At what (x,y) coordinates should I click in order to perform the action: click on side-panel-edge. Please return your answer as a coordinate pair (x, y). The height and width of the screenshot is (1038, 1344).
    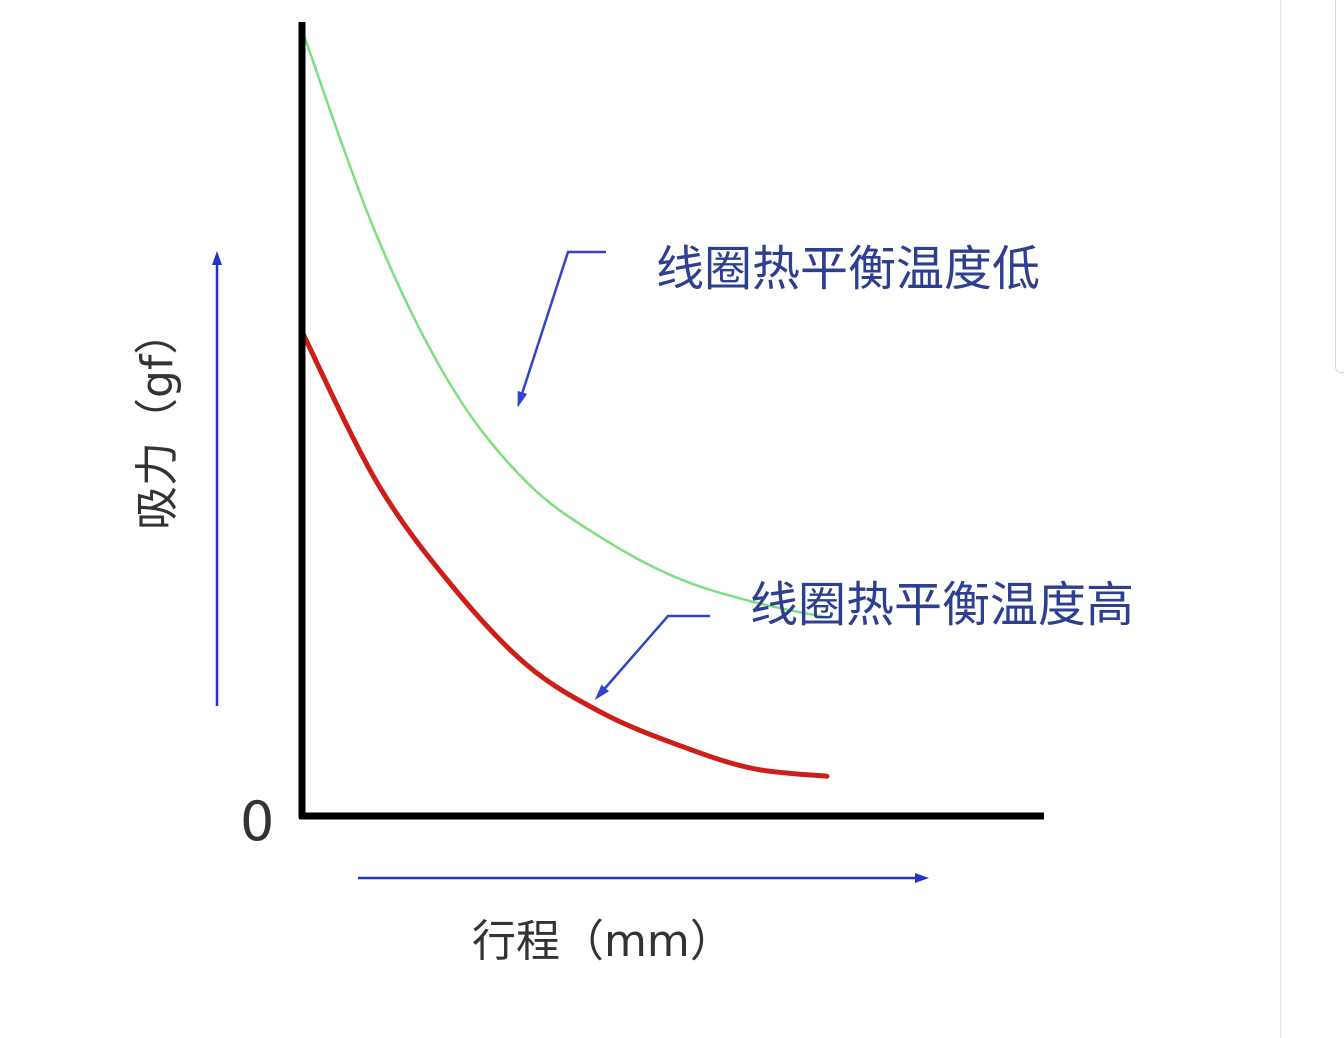
    Looking at the image, I should click on (1339, 186).